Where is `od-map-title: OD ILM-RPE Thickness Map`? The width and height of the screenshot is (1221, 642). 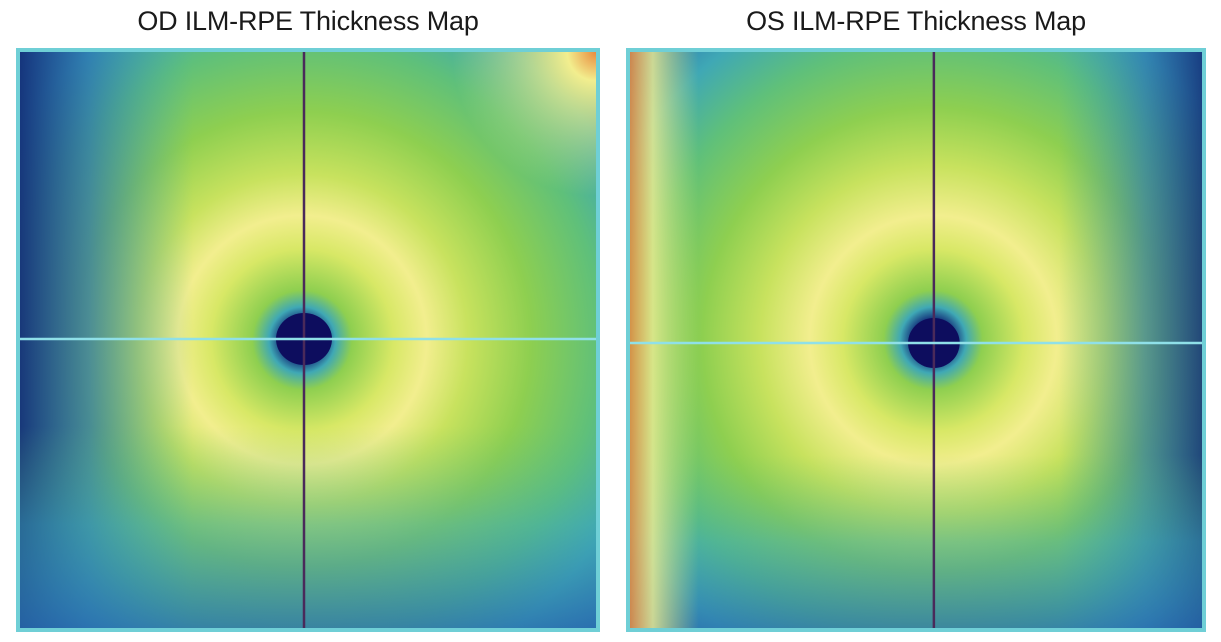 od-map-title: OD ILM-RPE Thickness Map is located at coordinates (308, 21).